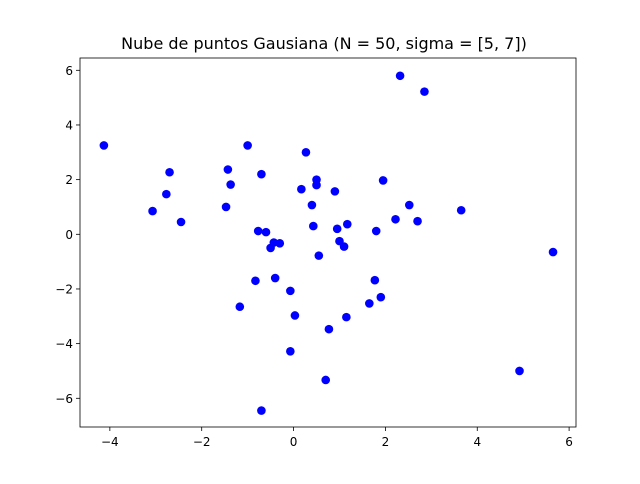 The height and width of the screenshot is (484, 640). I want to click on y-tick-label: 2, so click(69, 180).